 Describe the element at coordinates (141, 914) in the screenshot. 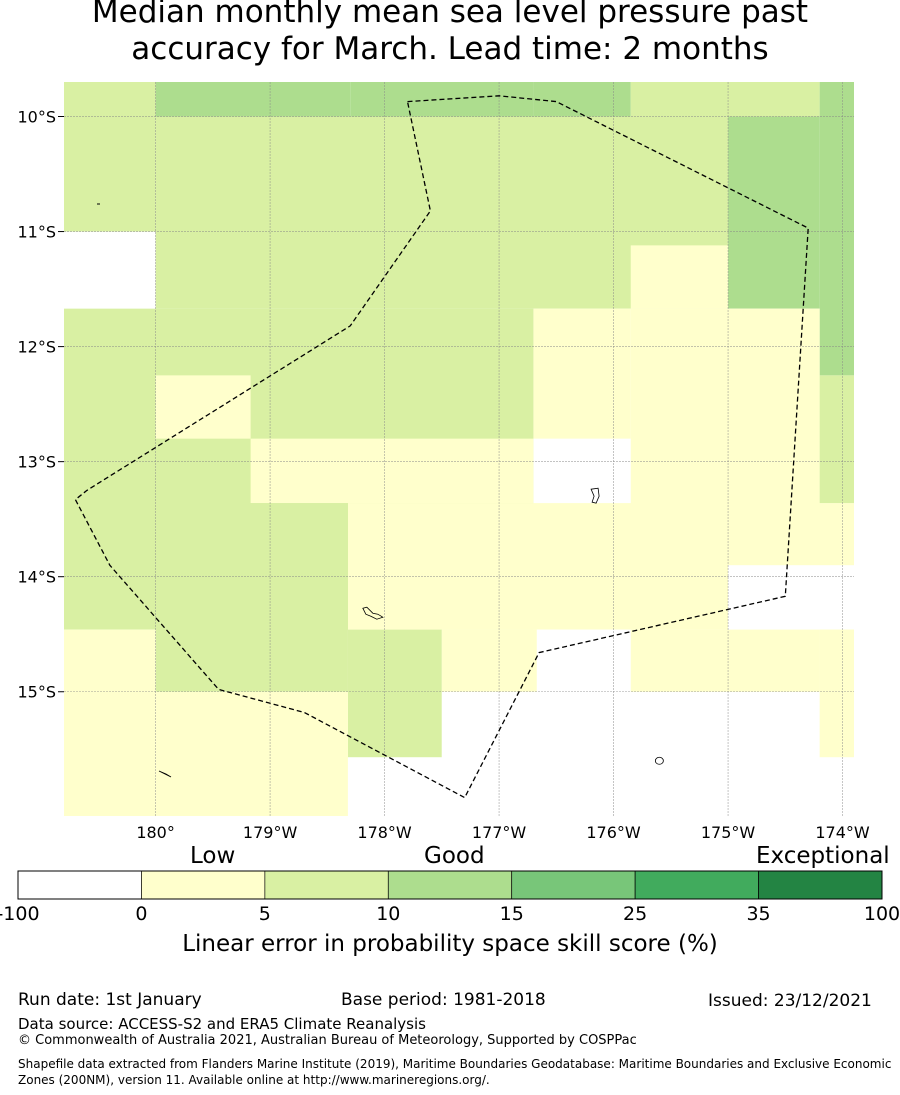

I see `colorbar-tick-label: 0` at that location.